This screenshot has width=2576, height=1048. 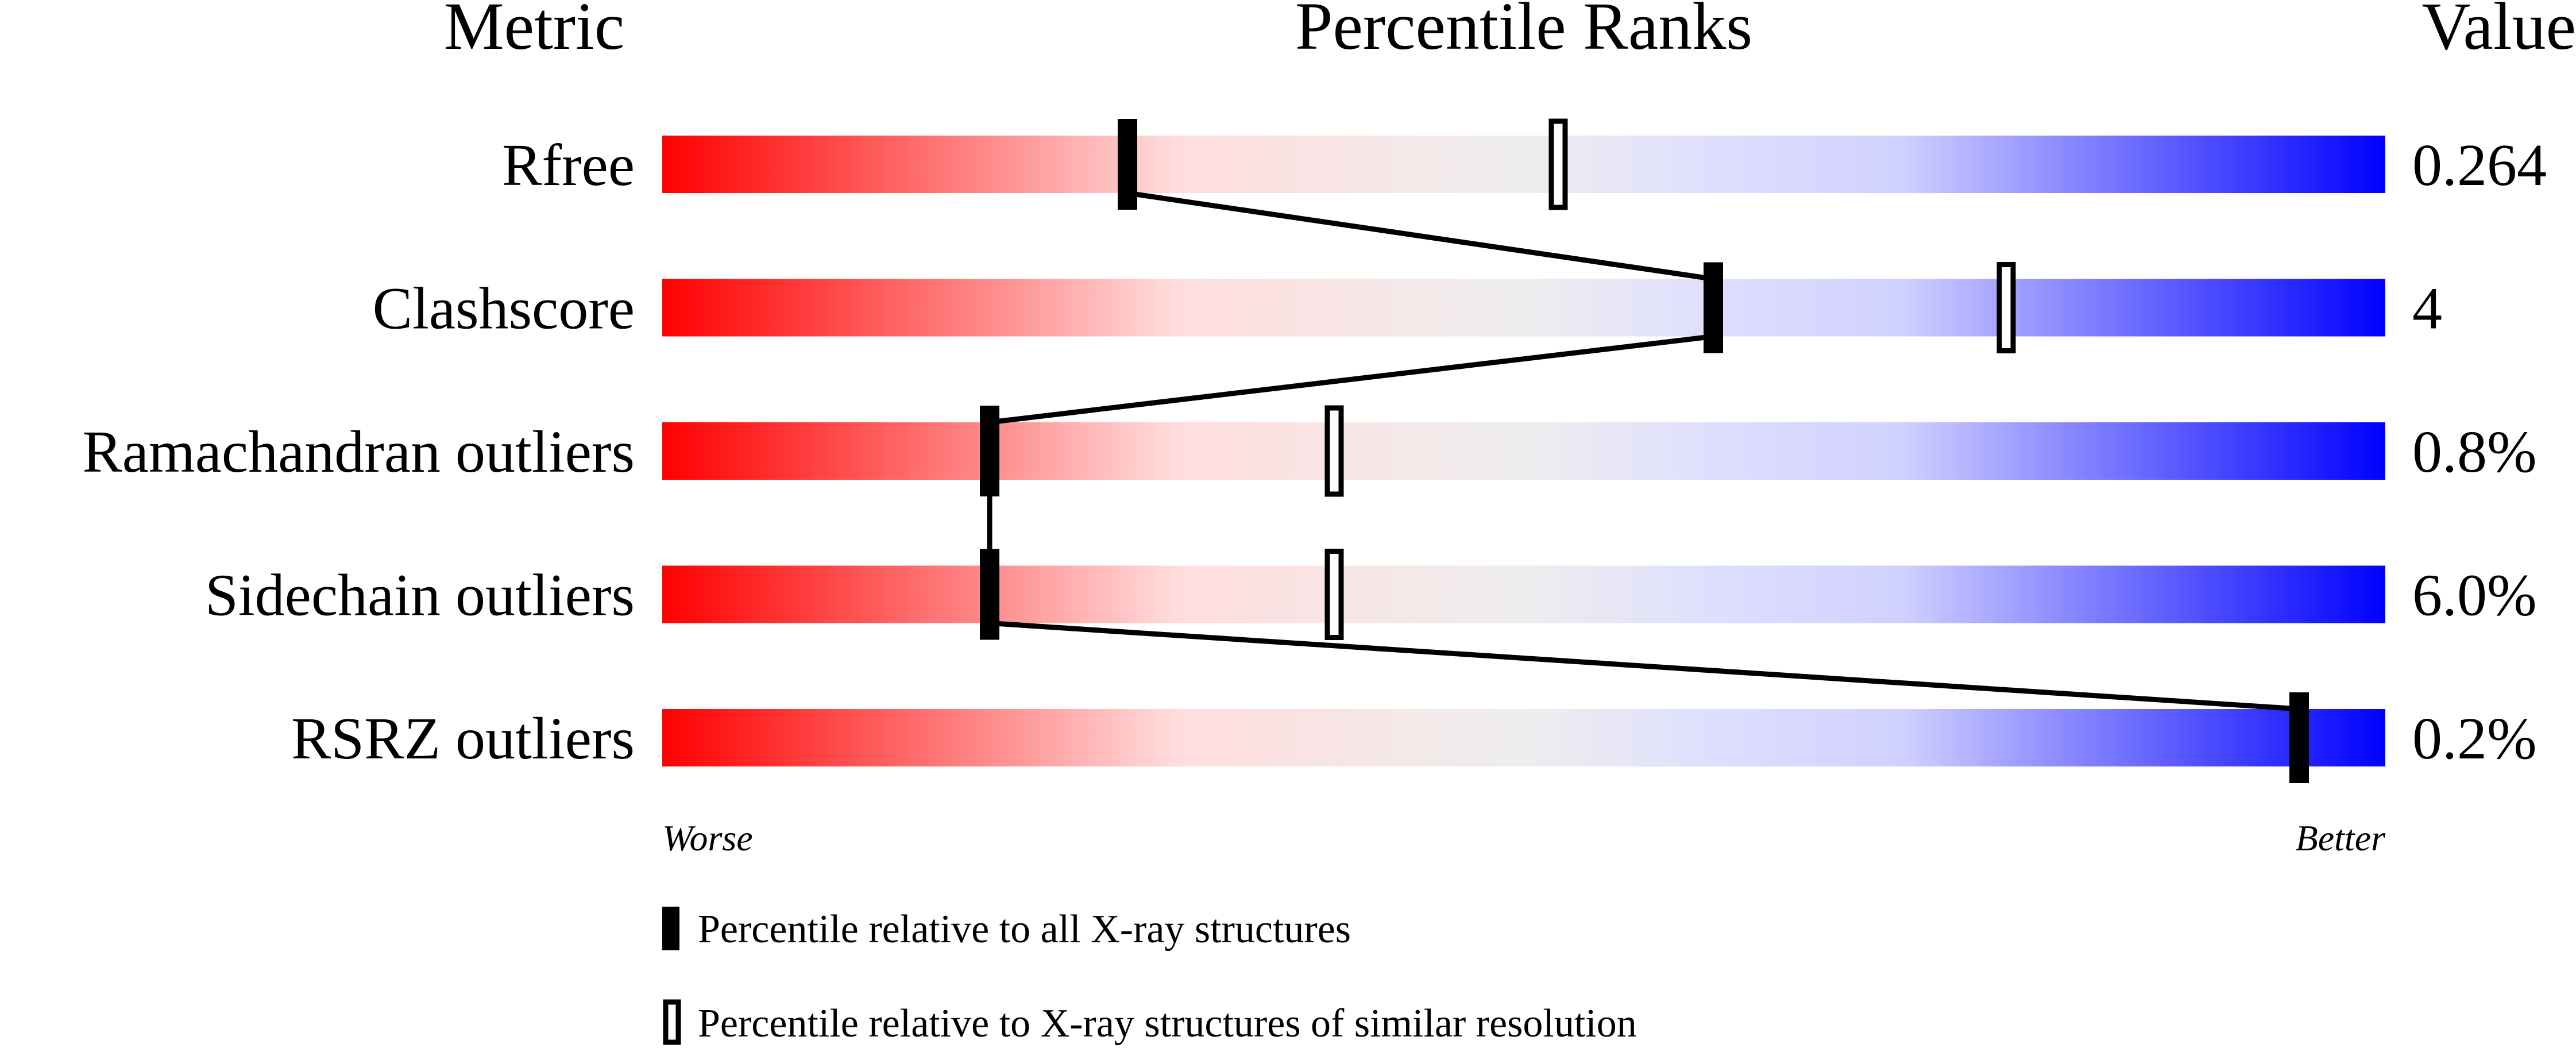 I want to click on metric-value: 6.0%, so click(x=2474, y=595).